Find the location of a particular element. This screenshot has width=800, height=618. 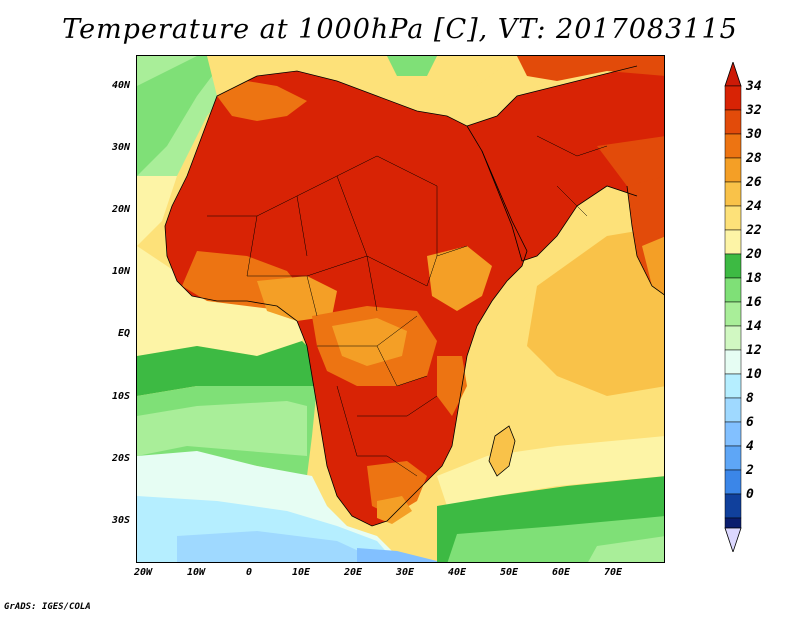

colorbar-label-4: 4 is located at coordinates (750, 446).